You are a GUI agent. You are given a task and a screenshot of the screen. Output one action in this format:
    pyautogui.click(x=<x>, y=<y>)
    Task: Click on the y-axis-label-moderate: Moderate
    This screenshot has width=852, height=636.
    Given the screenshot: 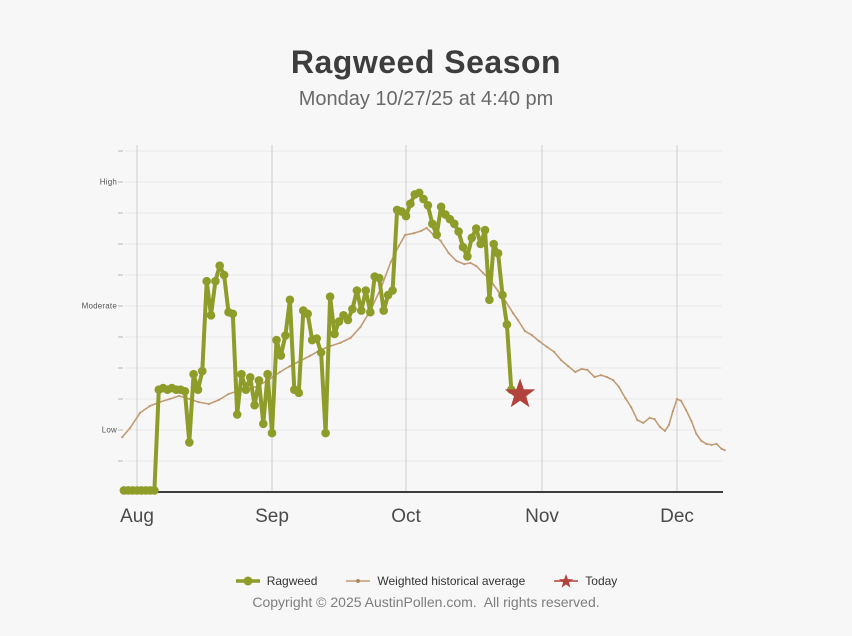 What is the action you would take?
    pyautogui.click(x=99, y=306)
    